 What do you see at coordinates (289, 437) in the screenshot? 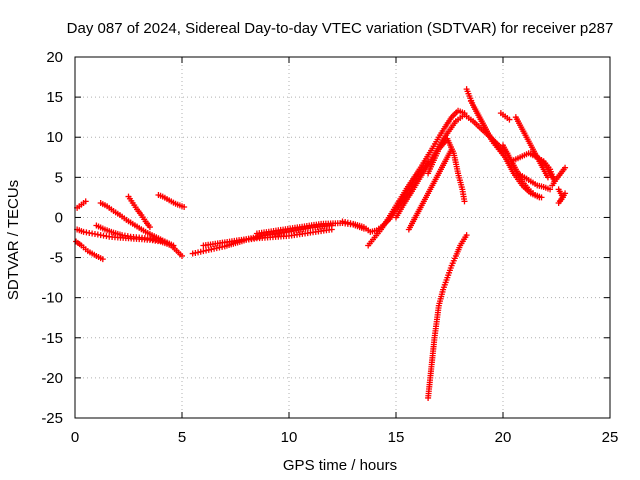
I see `x-tick-label: 10` at bounding box center [289, 437].